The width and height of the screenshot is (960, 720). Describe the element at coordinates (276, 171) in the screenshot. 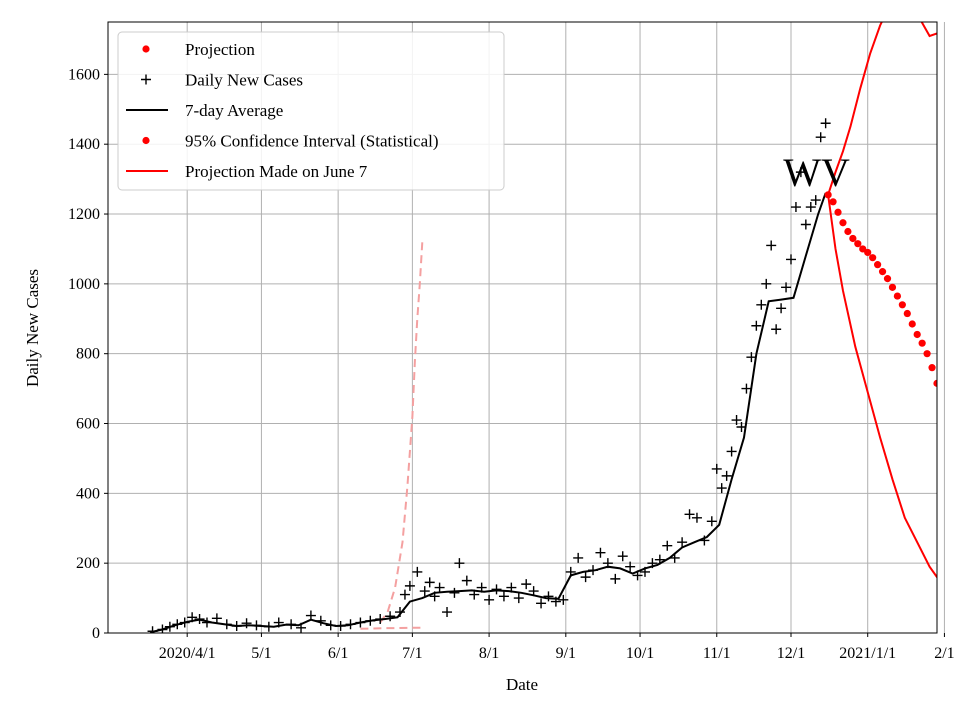

I see `legend-label: Projection Made on June 7` at that location.